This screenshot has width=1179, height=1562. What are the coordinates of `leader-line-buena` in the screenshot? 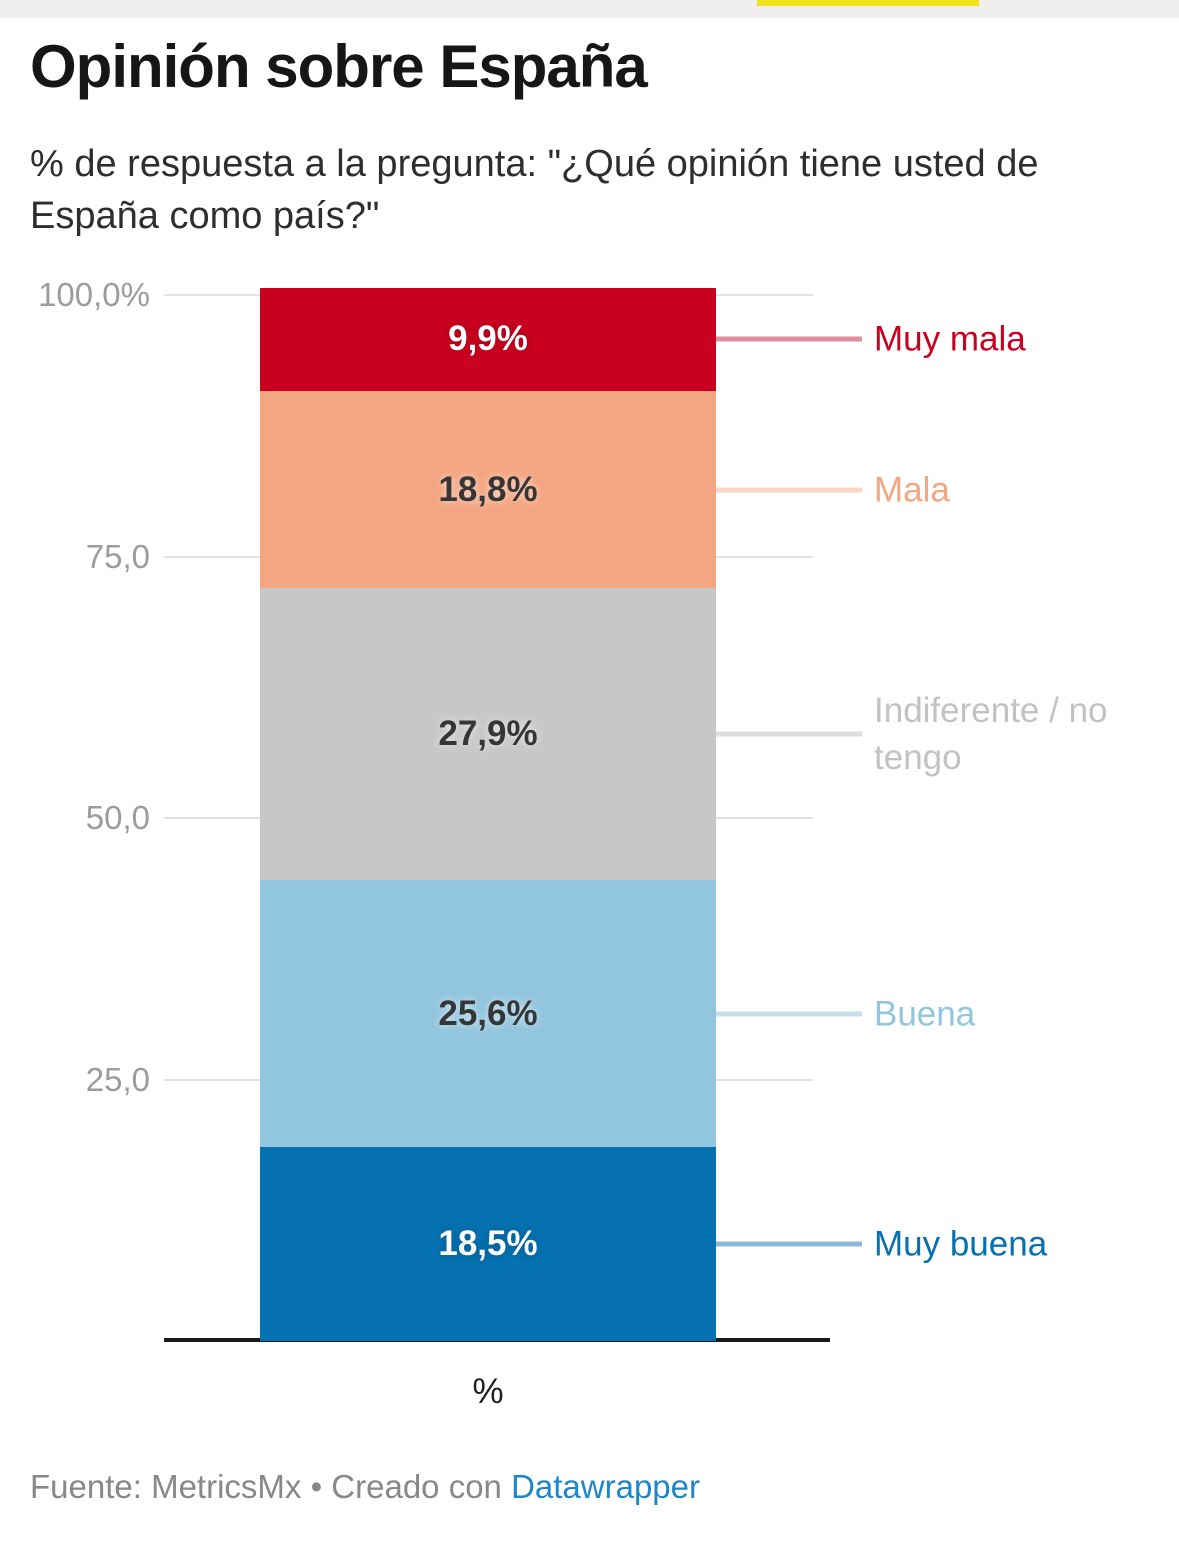 It's located at (789, 1014).